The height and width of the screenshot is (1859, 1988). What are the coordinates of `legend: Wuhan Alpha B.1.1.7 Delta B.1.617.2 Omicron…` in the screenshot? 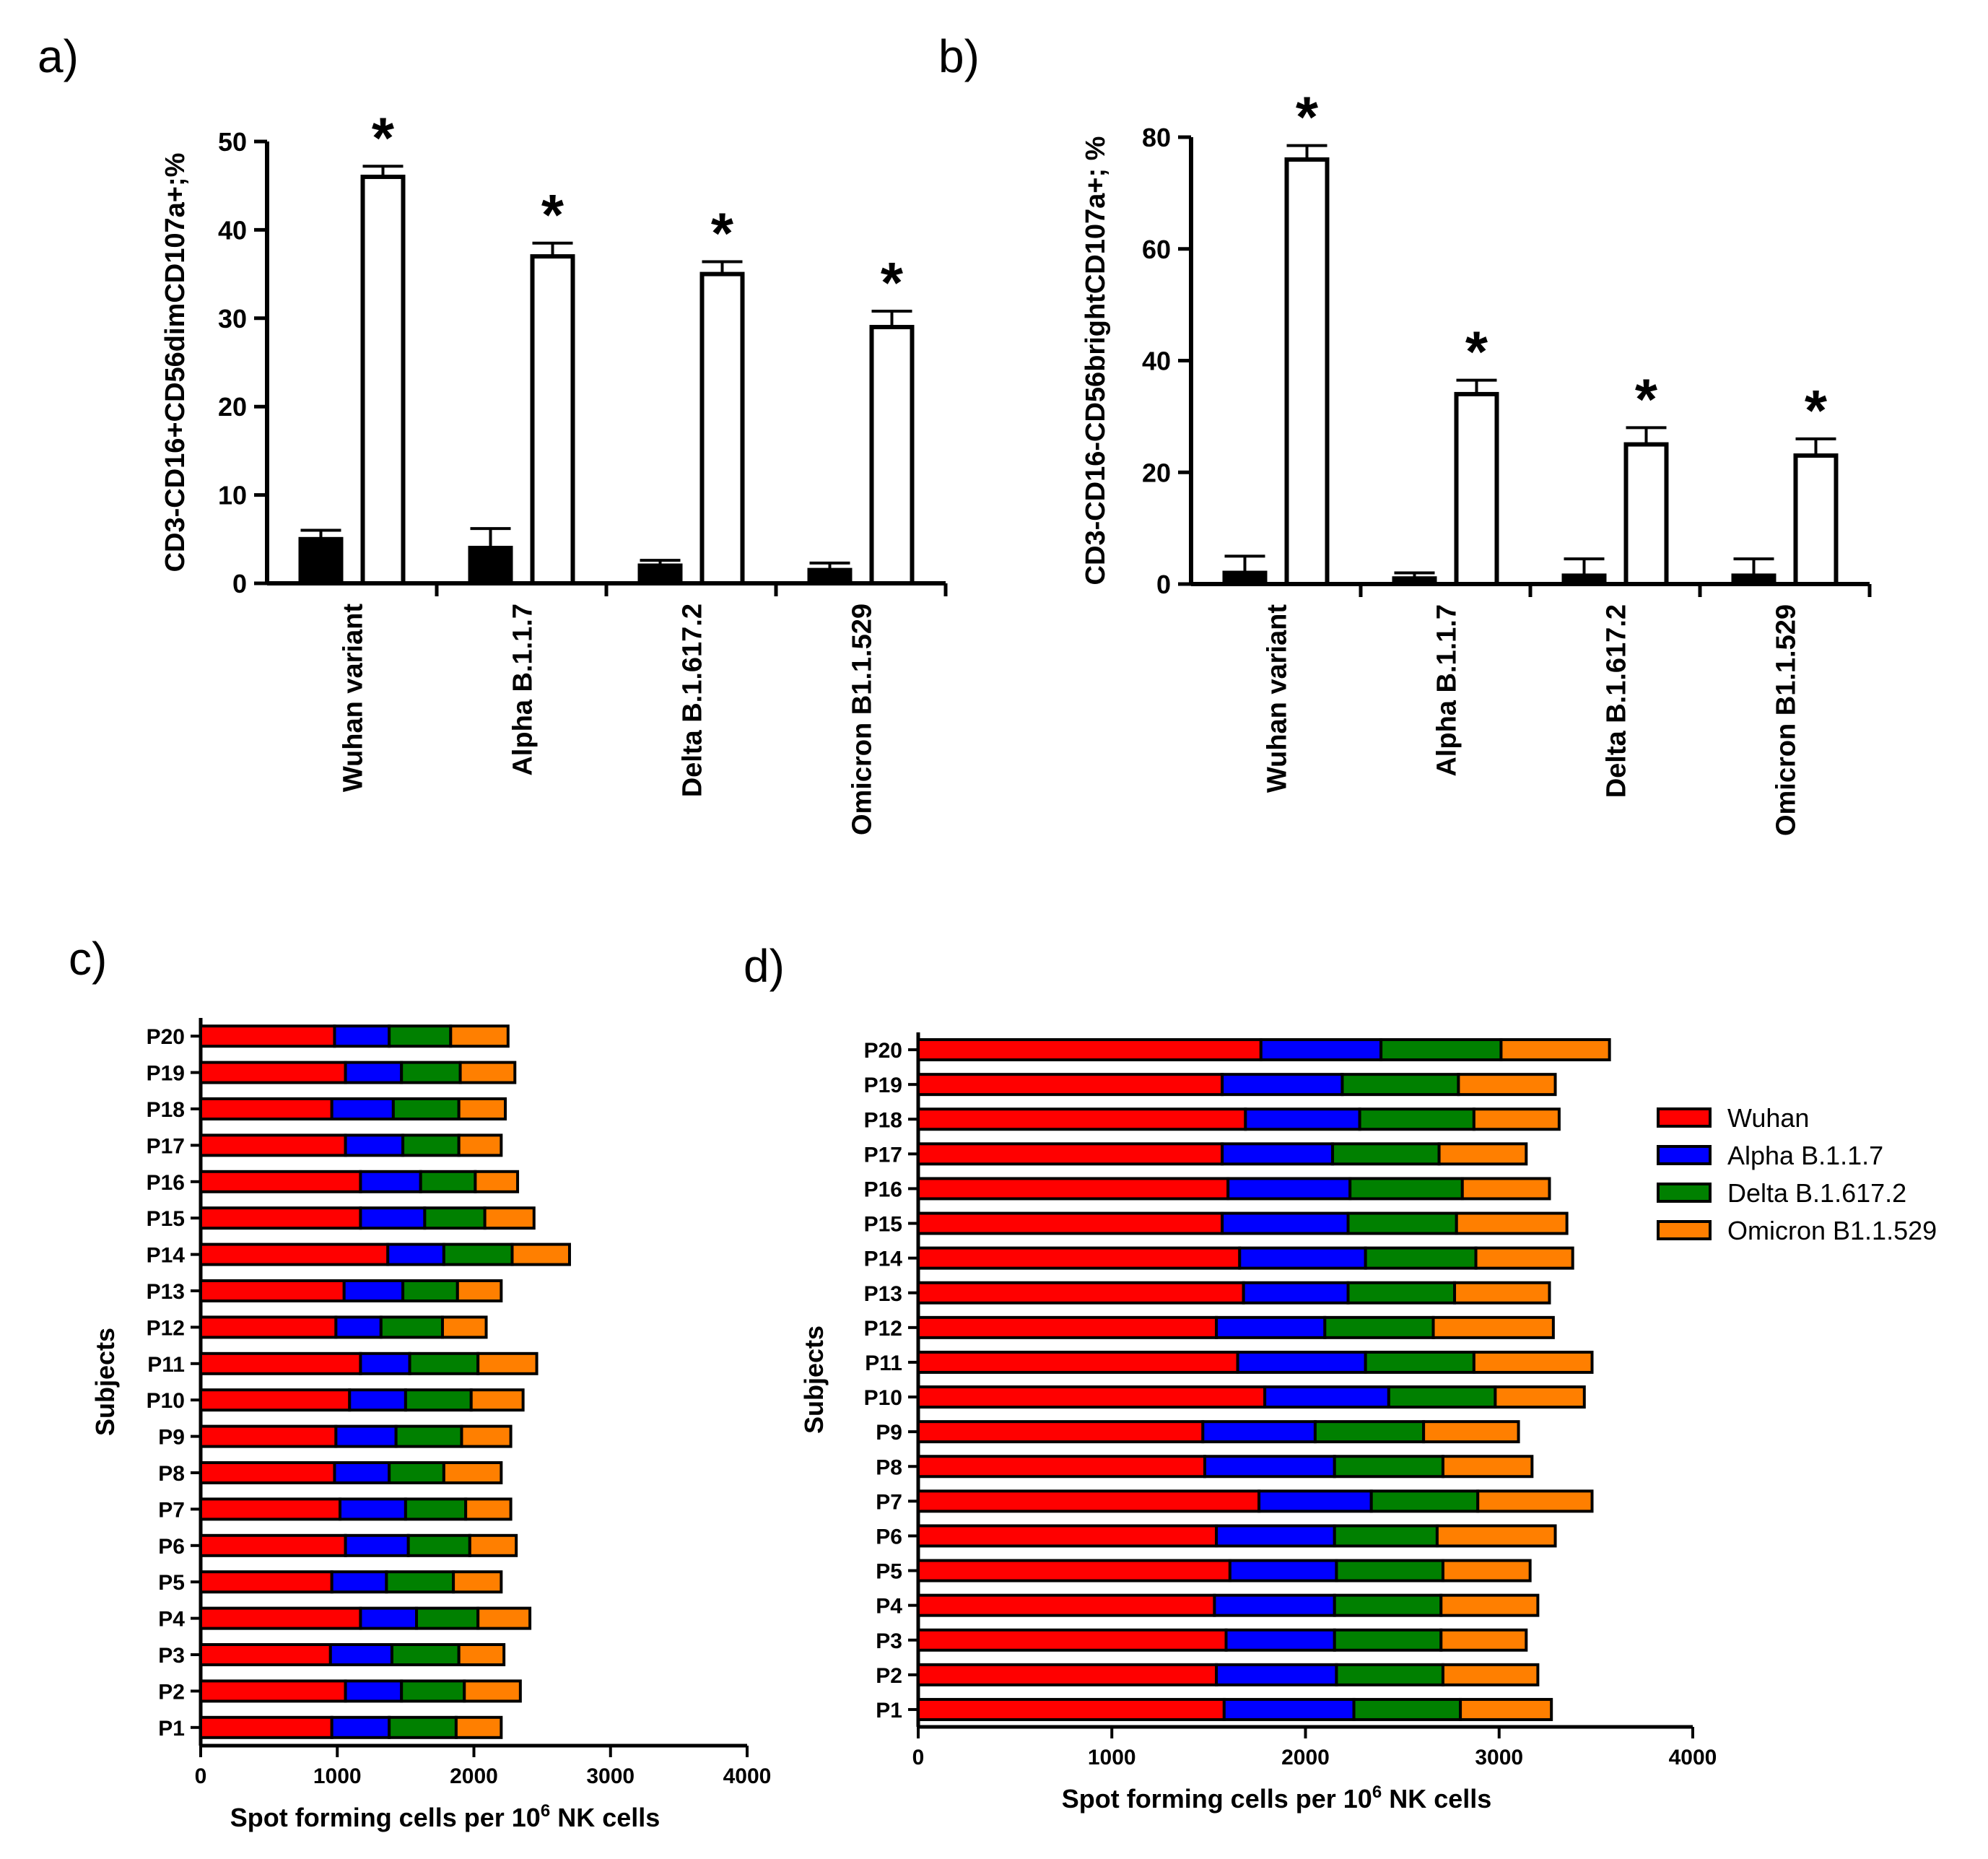 It's located at (1797, 1174).